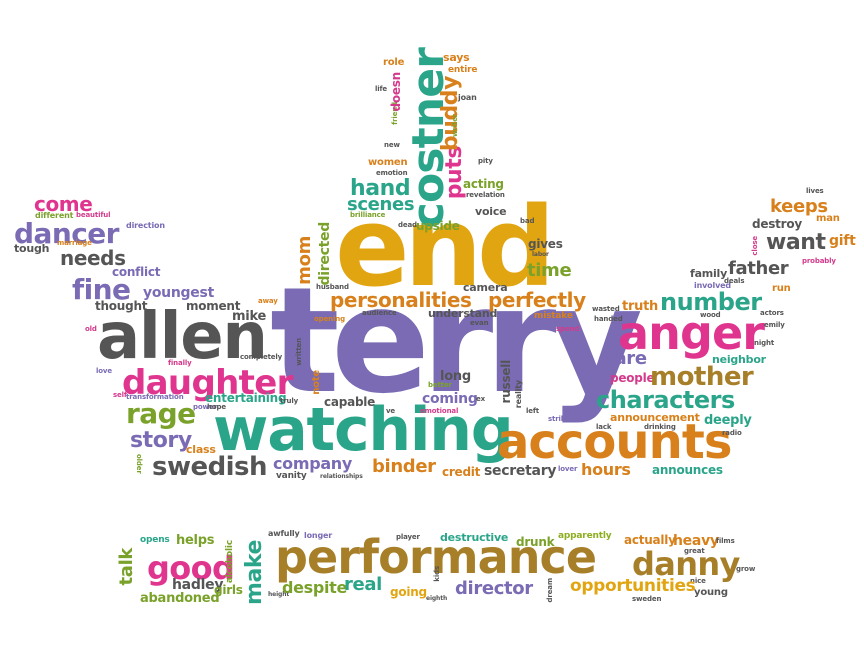 The width and height of the screenshot is (864, 648). What do you see at coordinates (439, 411) in the screenshot?
I see `word-emotional: emotional` at bounding box center [439, 411].